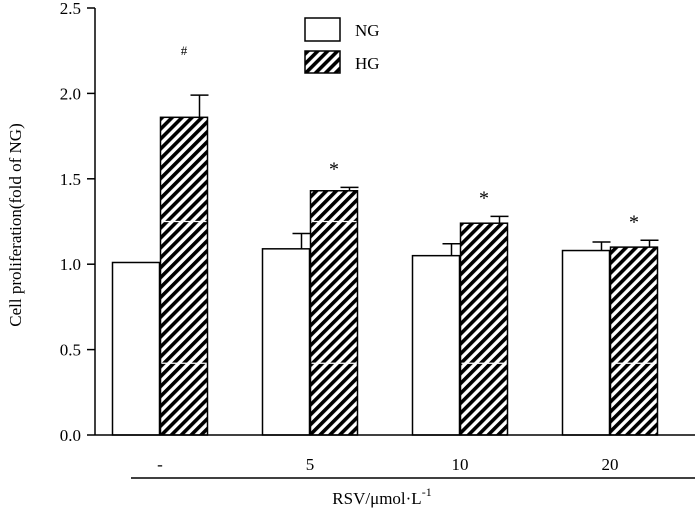 The width and height of the screenshot is (700, 515). I want to click on x-tick-label-2: 10, so click(460, 464).